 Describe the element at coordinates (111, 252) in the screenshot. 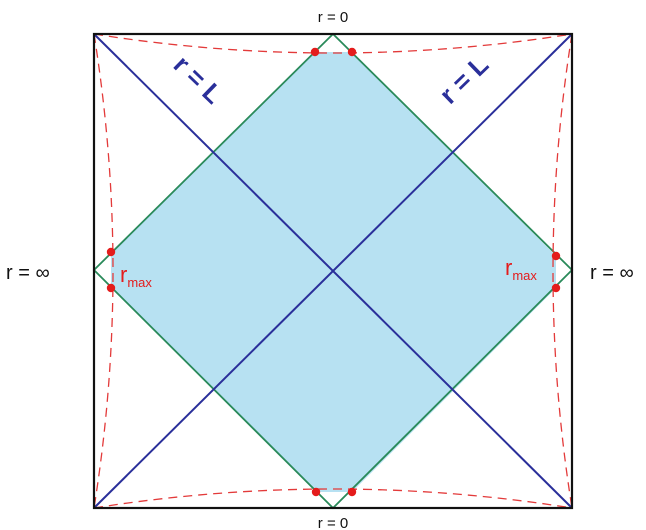

I see `point-left-upper` at that location.